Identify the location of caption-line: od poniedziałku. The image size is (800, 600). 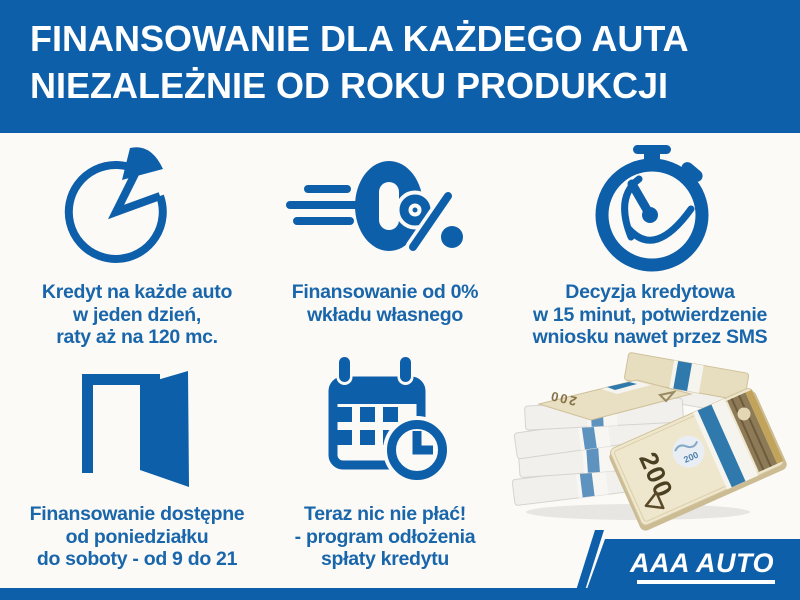
(137, 536).